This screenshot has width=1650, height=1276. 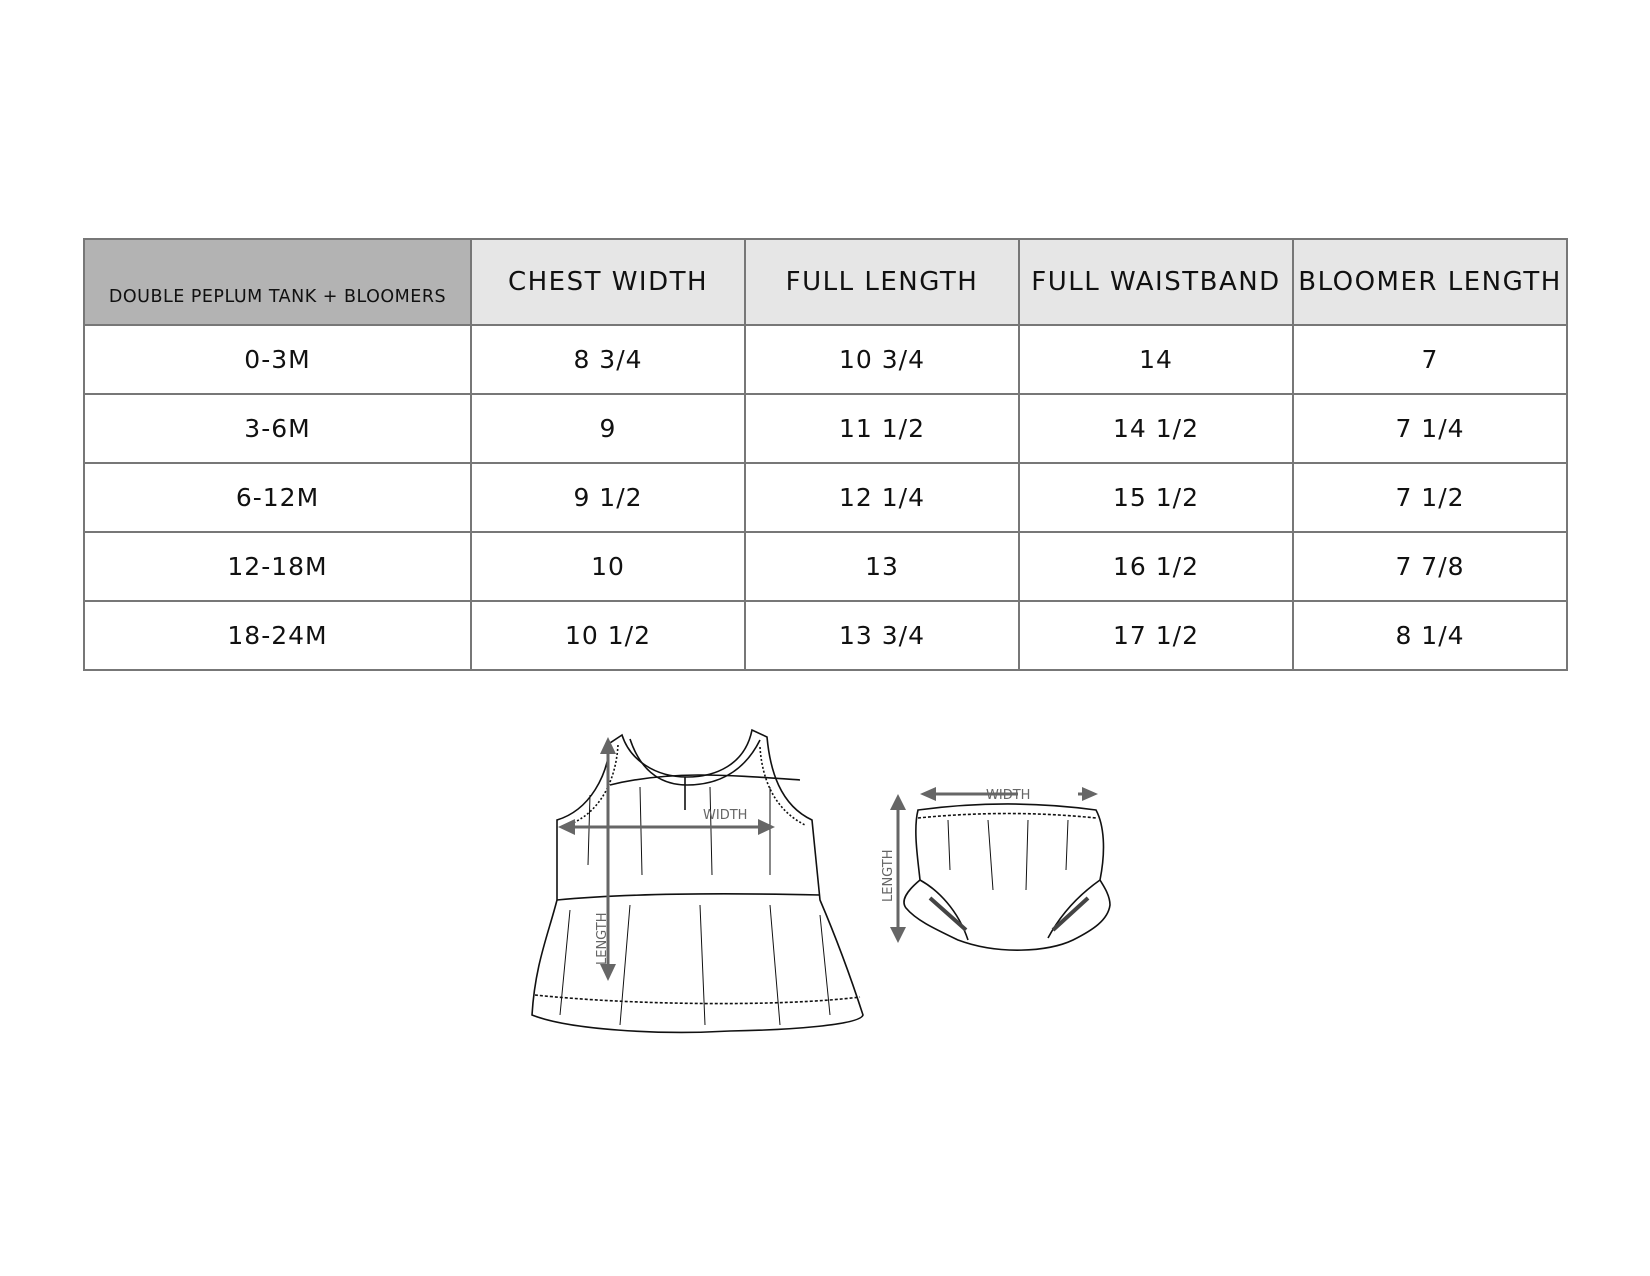 What do you see at coordinates (277, 359) in the screenshot?
I see `size-cell: 0-3M` at bounding box center [277, 359].